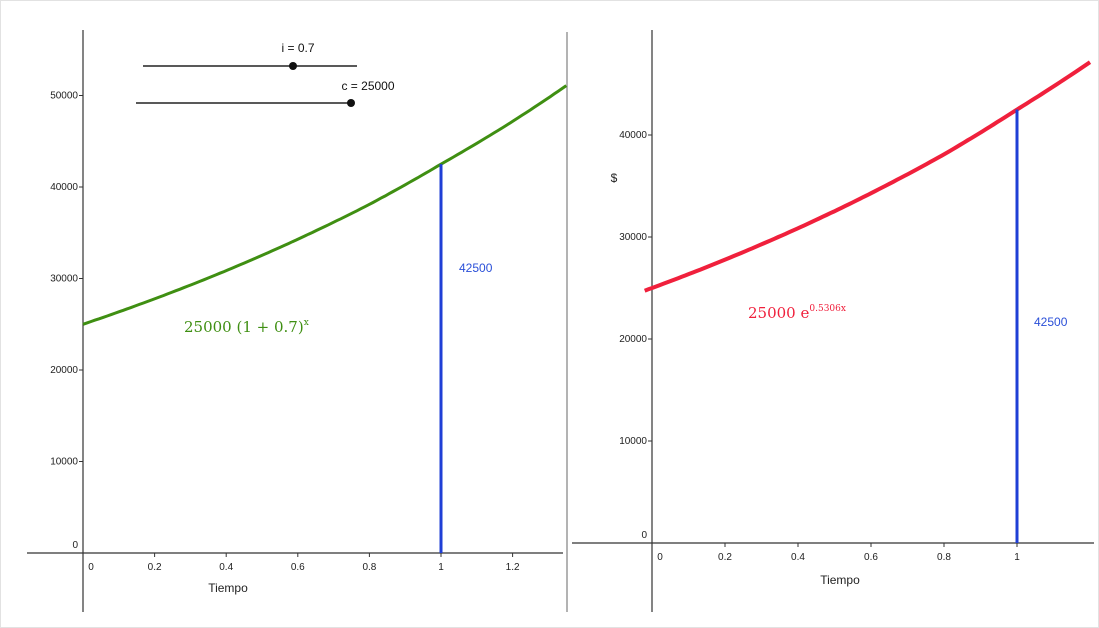  I want to click on slider-c-handle, so click(351, 103).